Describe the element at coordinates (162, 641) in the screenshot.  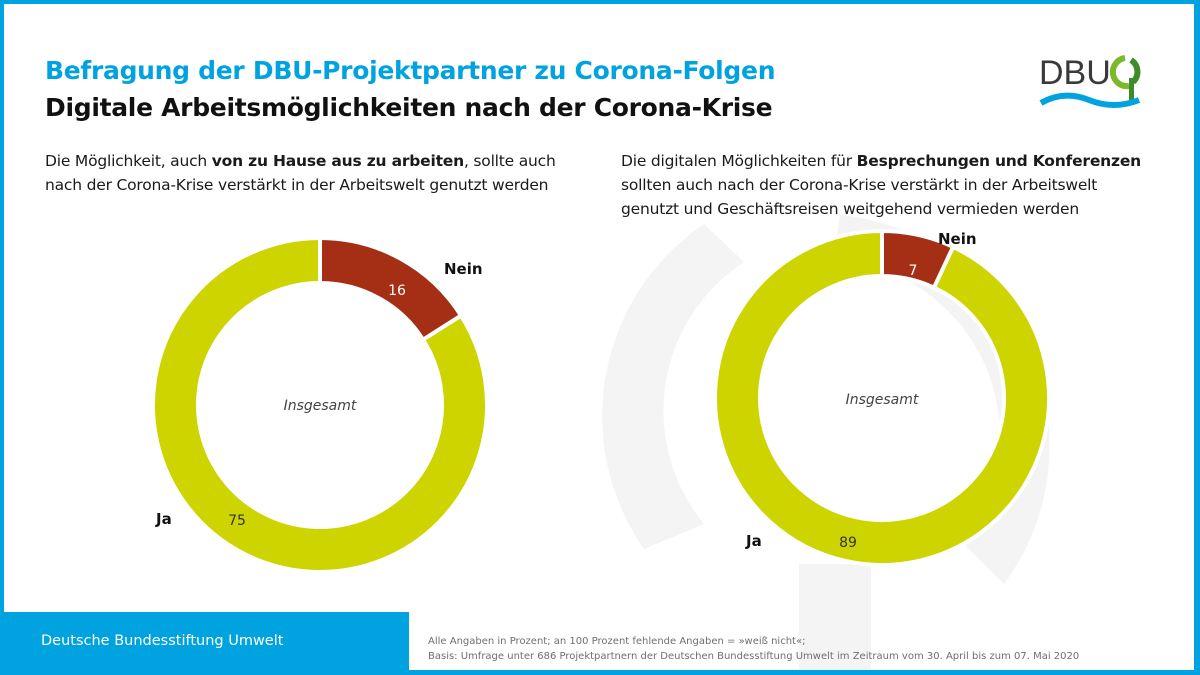
I see `footer-org-name: Deutsche Bundesstiftung Umwelt` at that location.